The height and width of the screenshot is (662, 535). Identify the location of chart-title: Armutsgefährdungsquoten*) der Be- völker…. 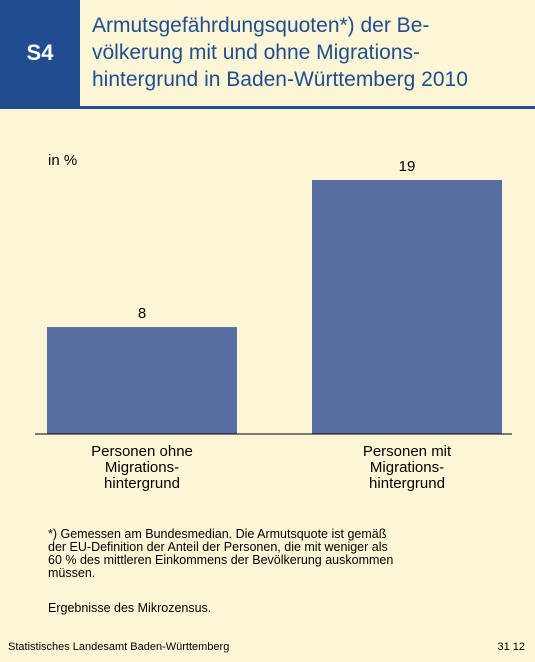
(280, 52).